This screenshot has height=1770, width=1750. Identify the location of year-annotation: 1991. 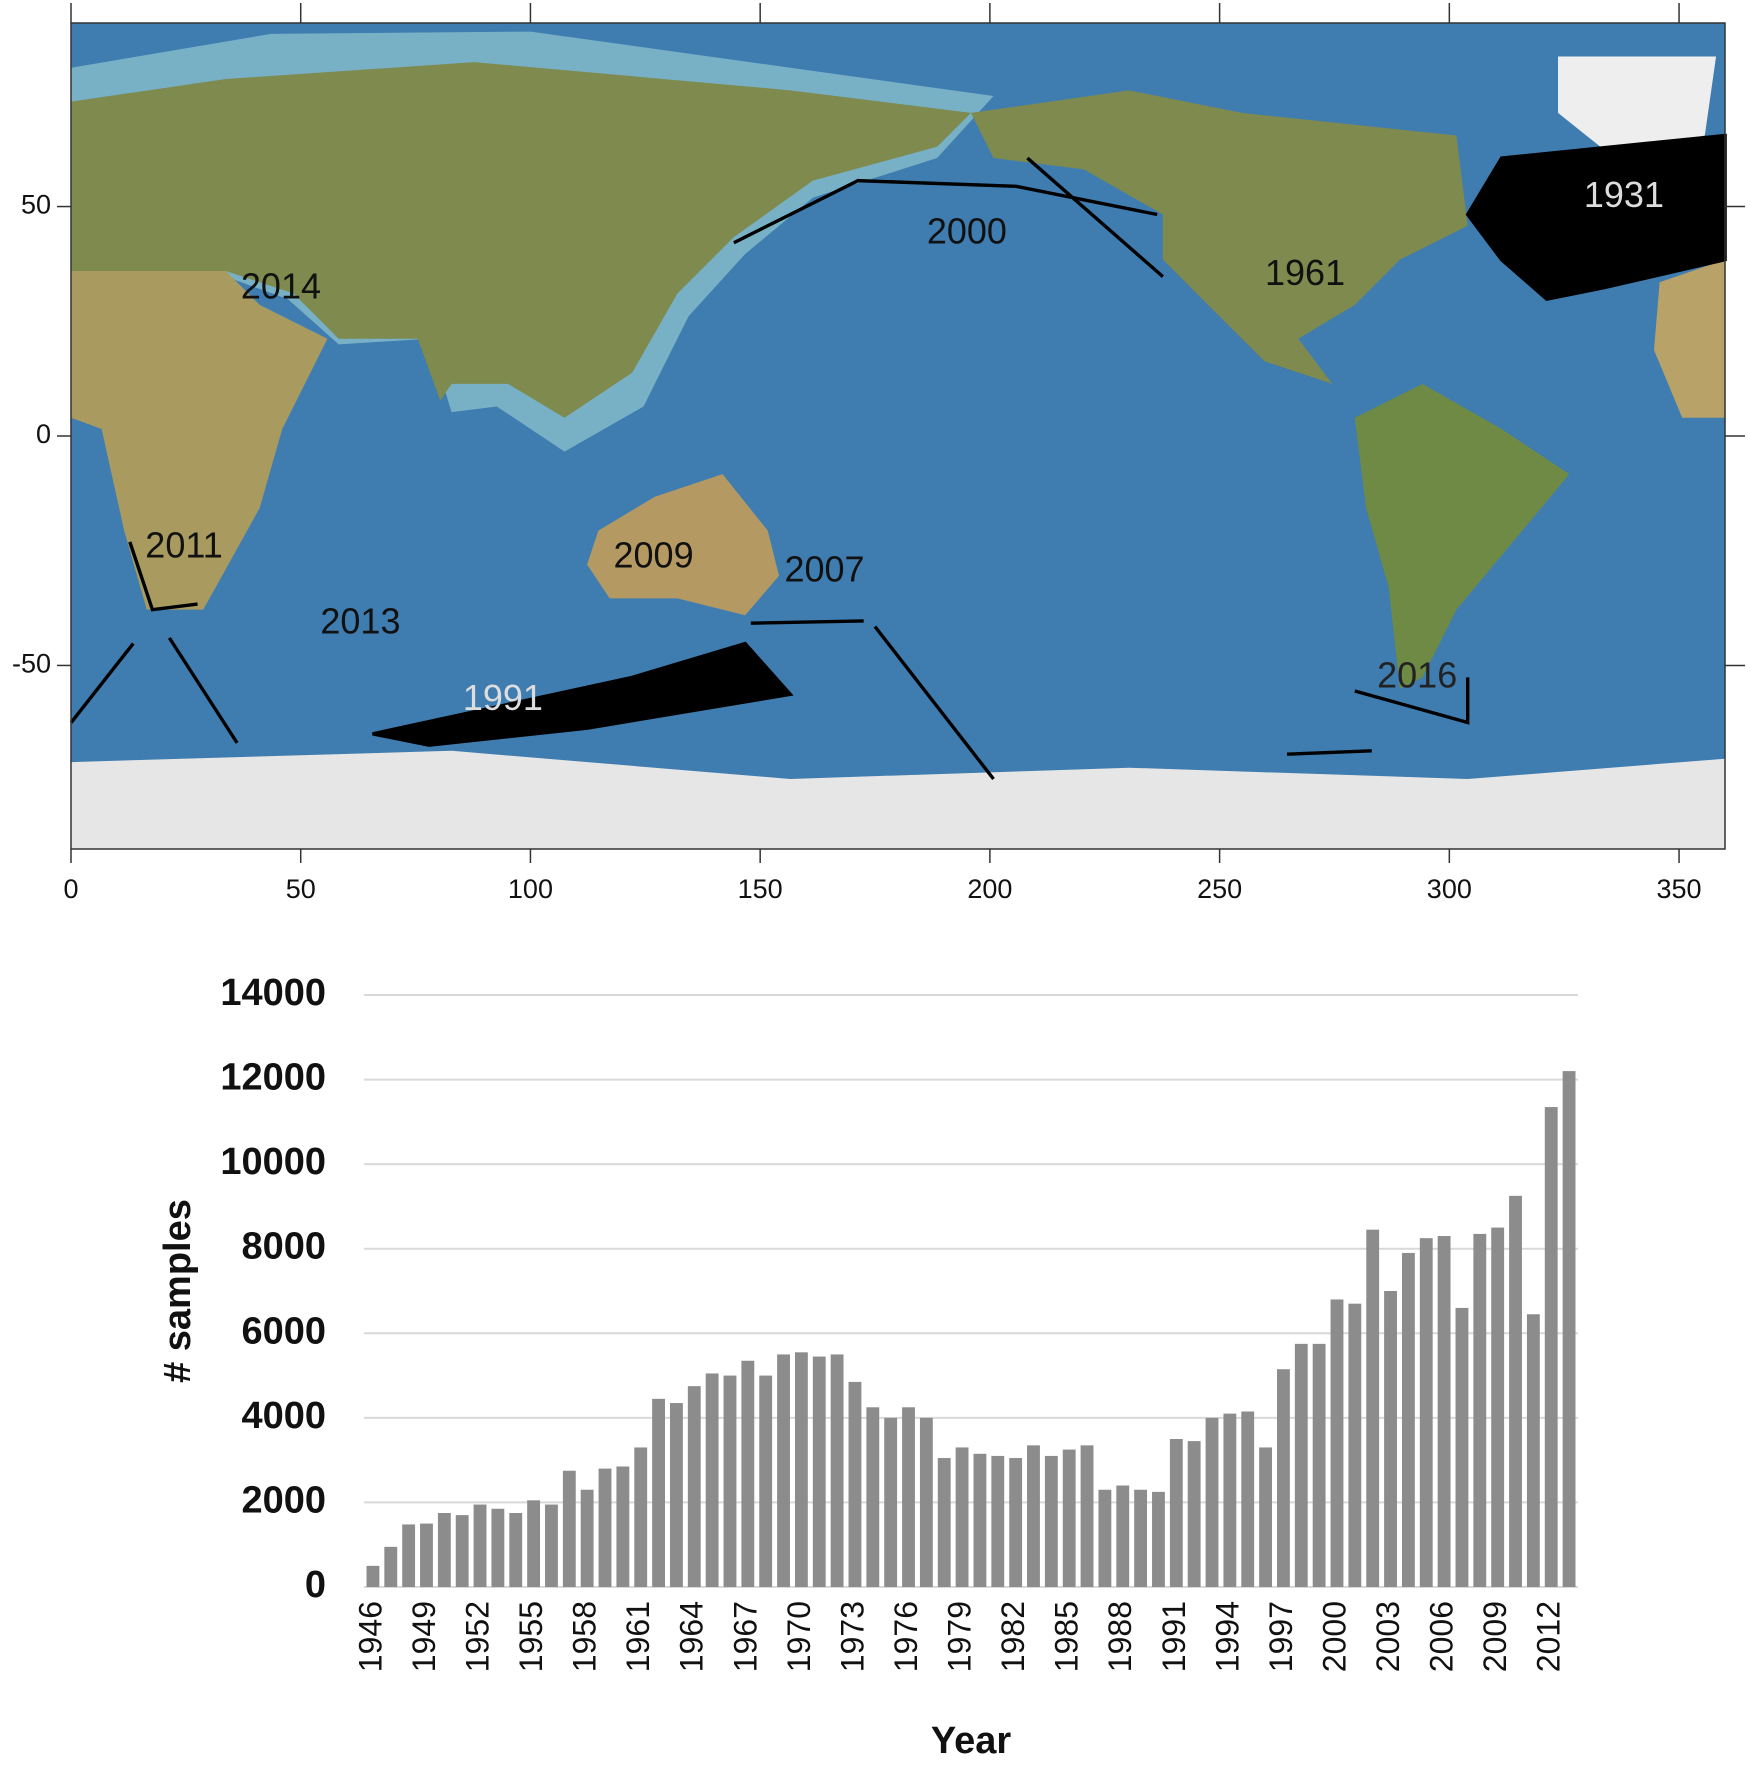
(503, 697).